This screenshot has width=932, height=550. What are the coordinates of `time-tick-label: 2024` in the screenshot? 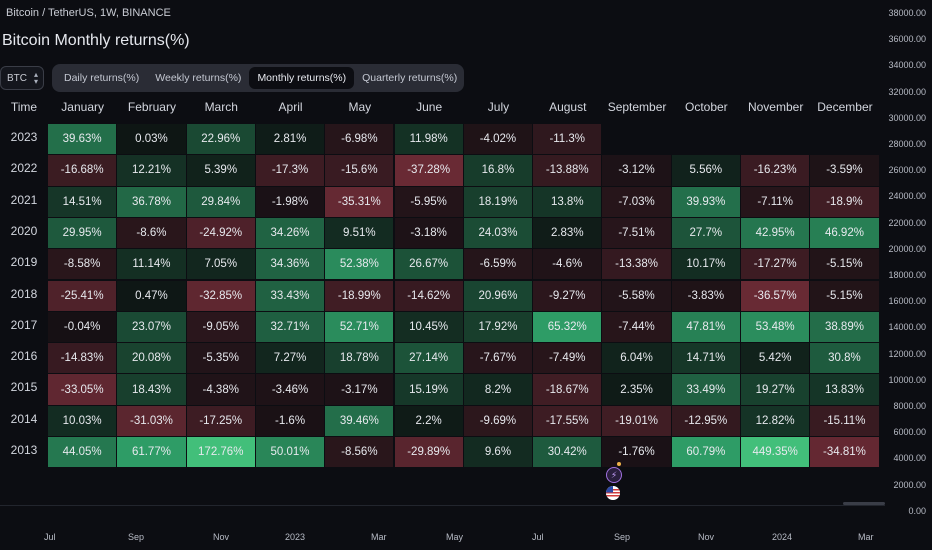 It's located at (782, 537).